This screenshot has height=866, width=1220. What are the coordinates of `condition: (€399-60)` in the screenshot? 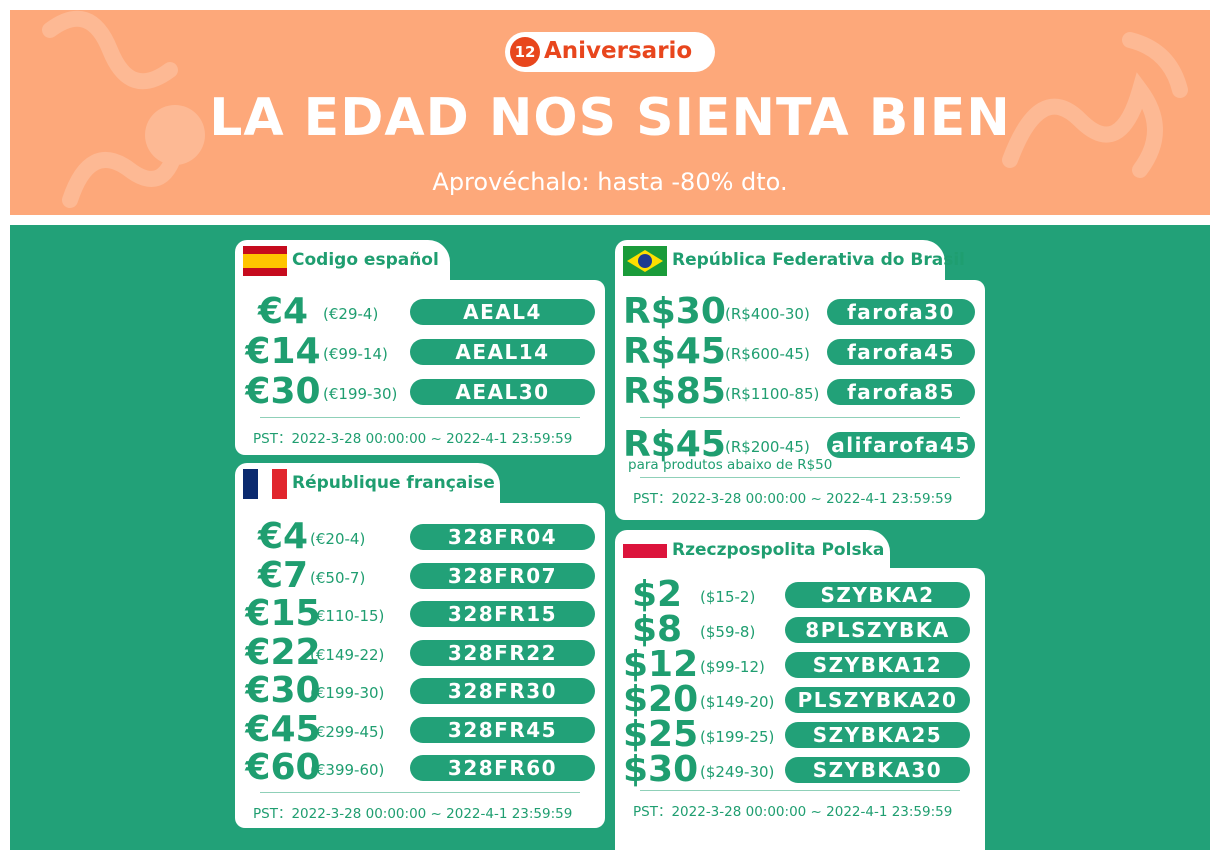 It's located at (347, 770).